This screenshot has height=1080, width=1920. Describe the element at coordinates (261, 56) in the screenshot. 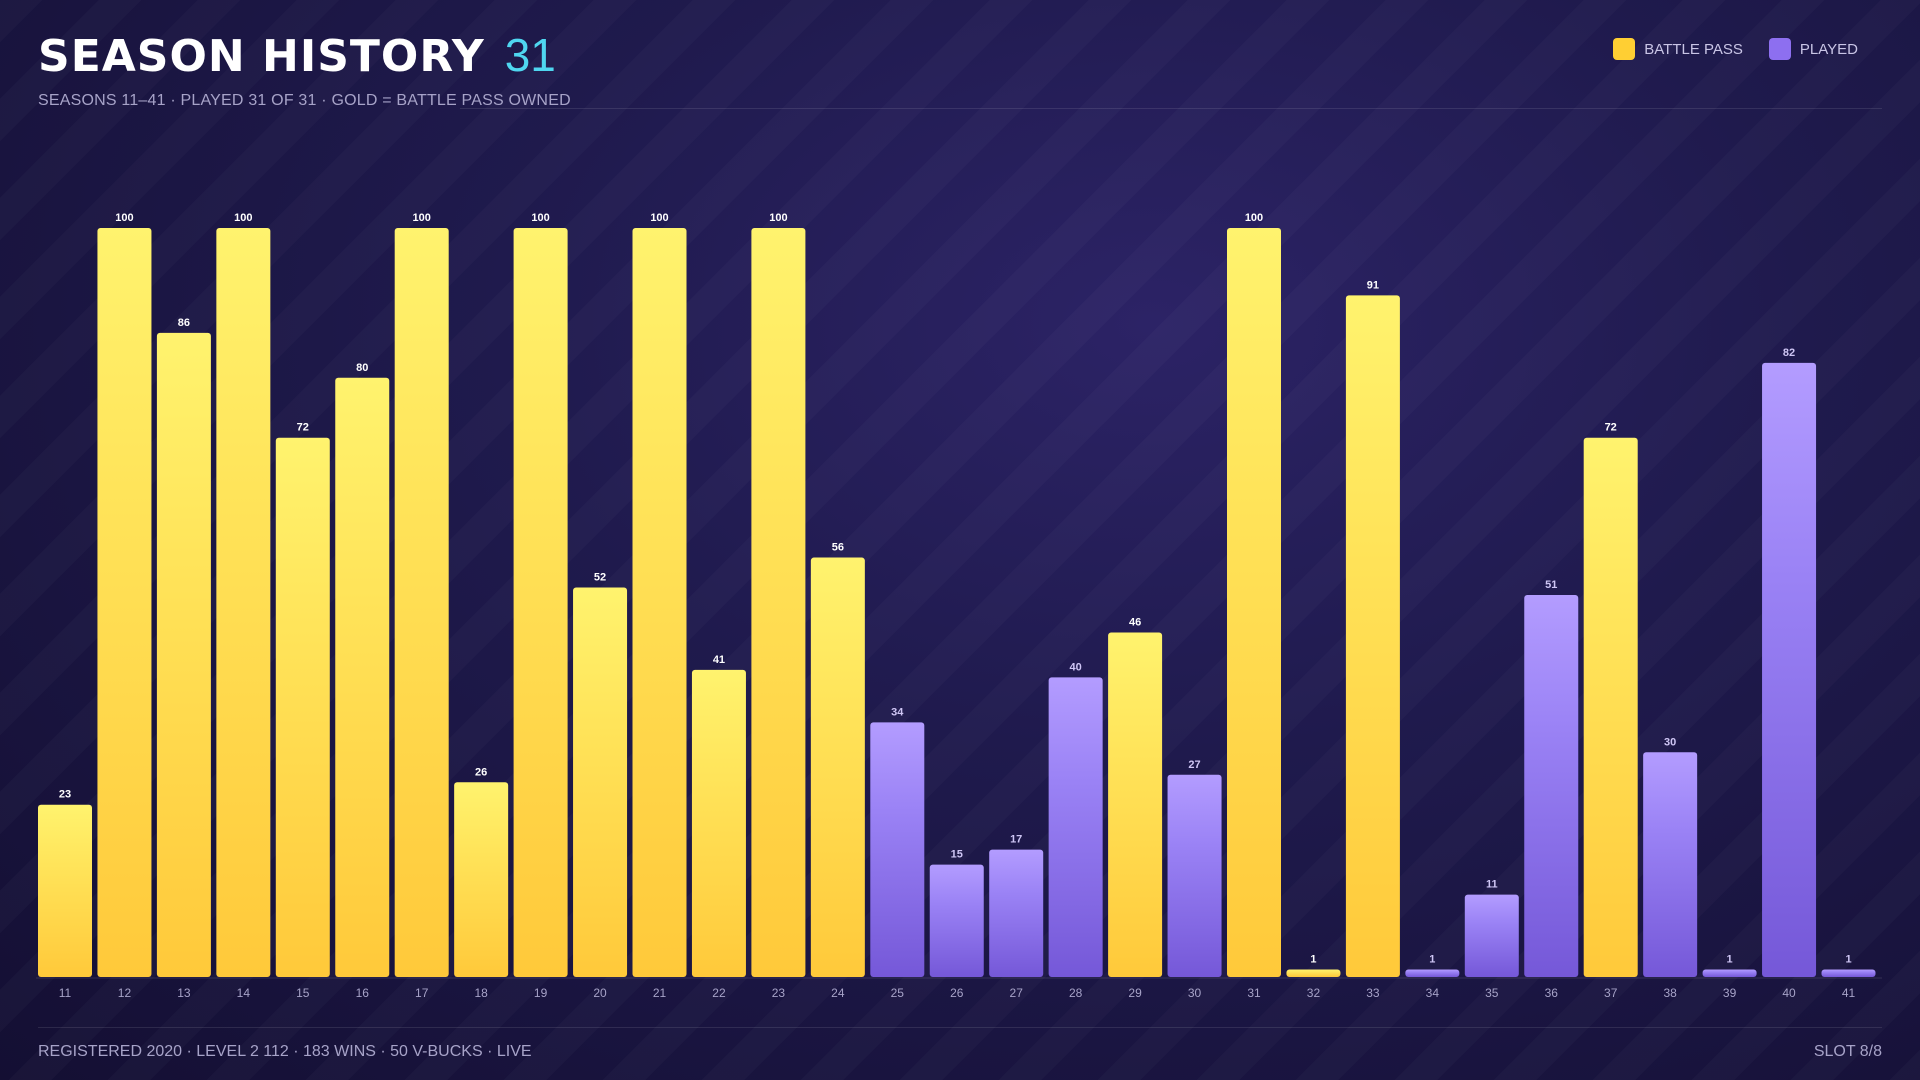

I see `page-title: SEASON HISTORY` at that location.